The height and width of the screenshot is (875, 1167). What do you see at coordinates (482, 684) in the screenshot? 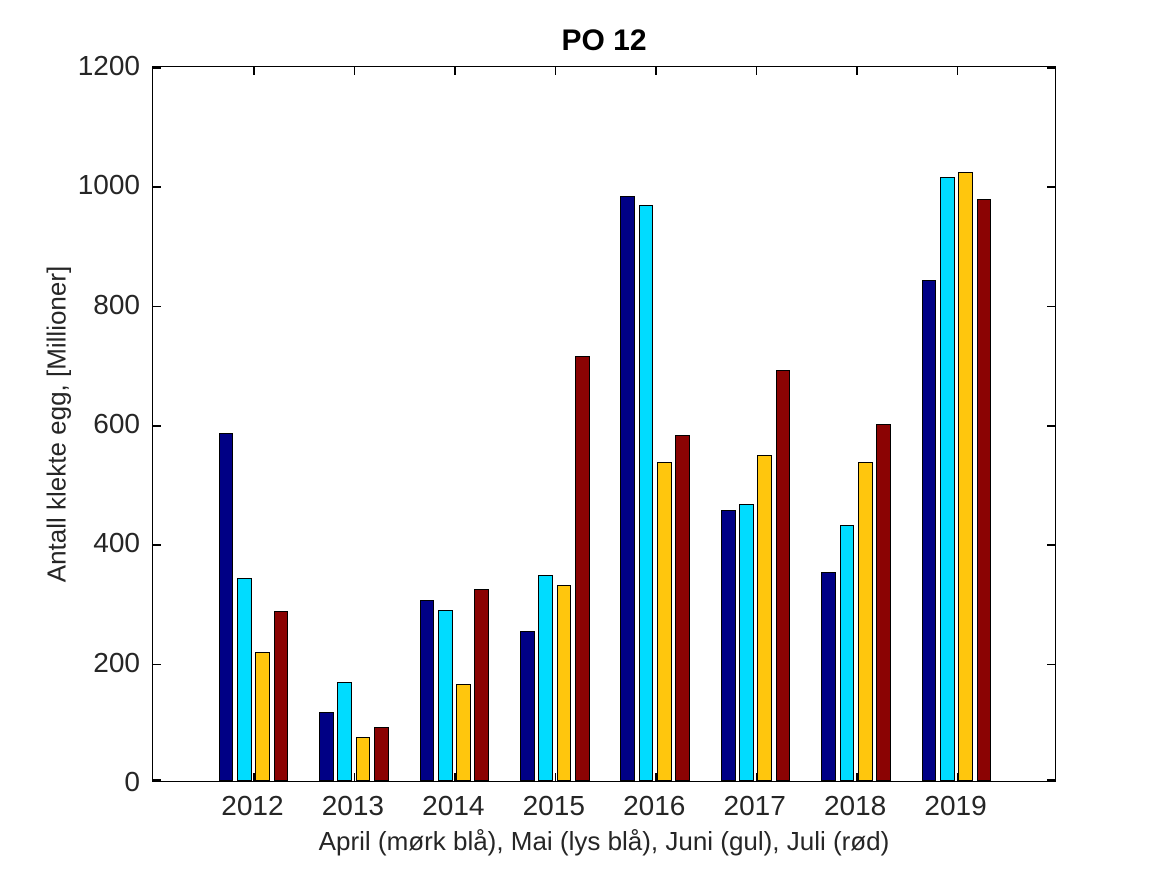
I see `bar-2014-series3` at bounding box center [482, 684].